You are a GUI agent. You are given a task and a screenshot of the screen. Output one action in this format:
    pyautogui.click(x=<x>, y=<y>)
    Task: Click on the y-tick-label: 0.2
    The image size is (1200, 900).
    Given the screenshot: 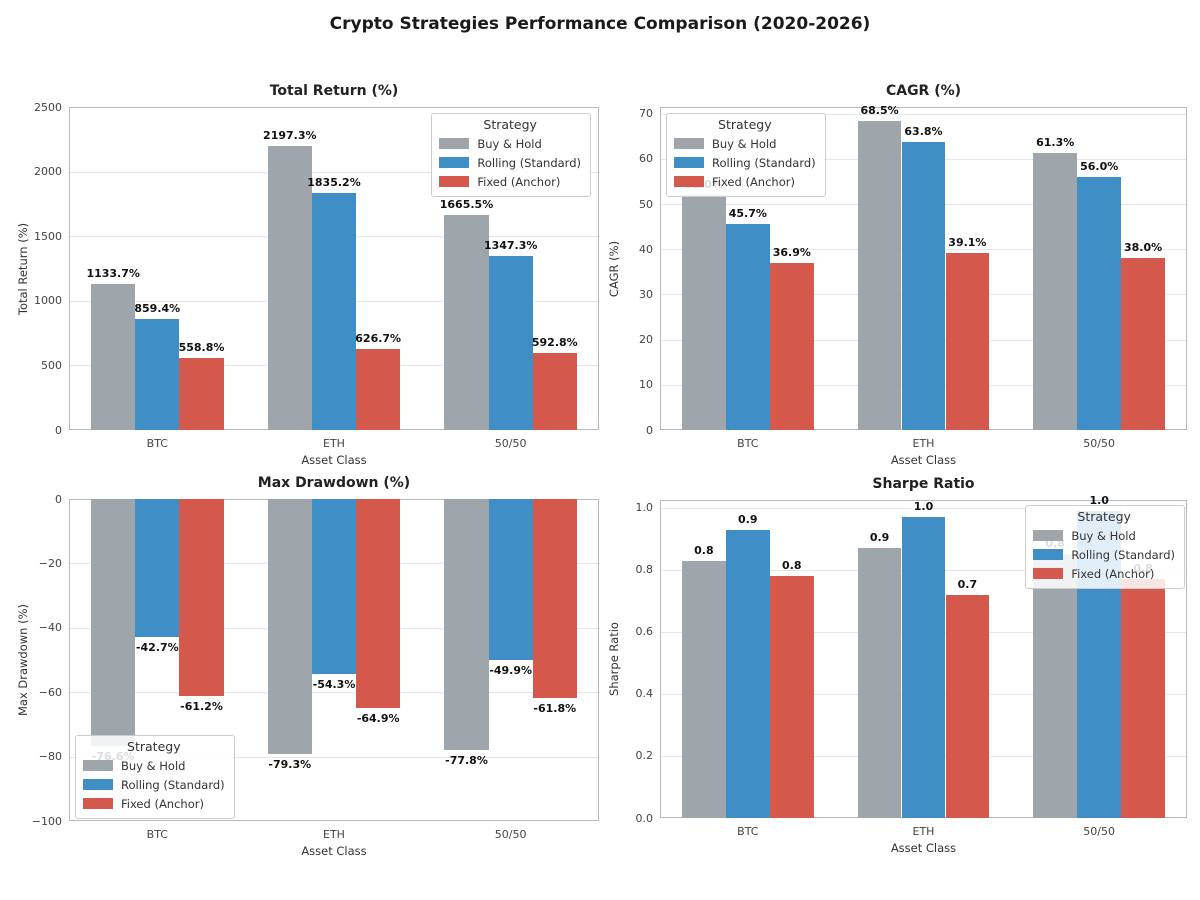 What is the action you would take?
    pyautogui.click(x=644, y=755)
    